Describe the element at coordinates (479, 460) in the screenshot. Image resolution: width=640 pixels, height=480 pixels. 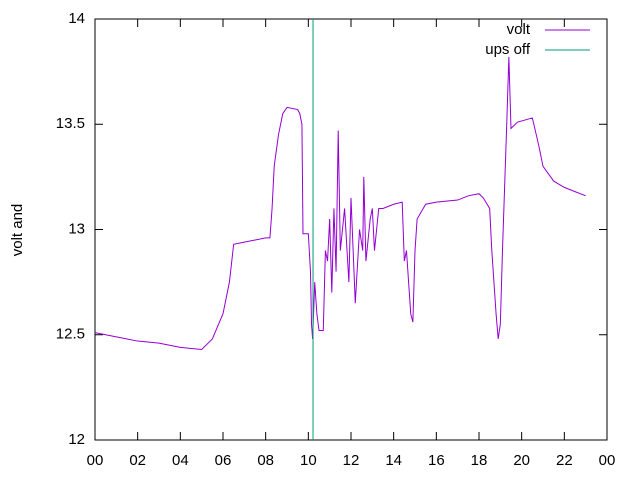
I see `x-tick-label: 18` at that location.